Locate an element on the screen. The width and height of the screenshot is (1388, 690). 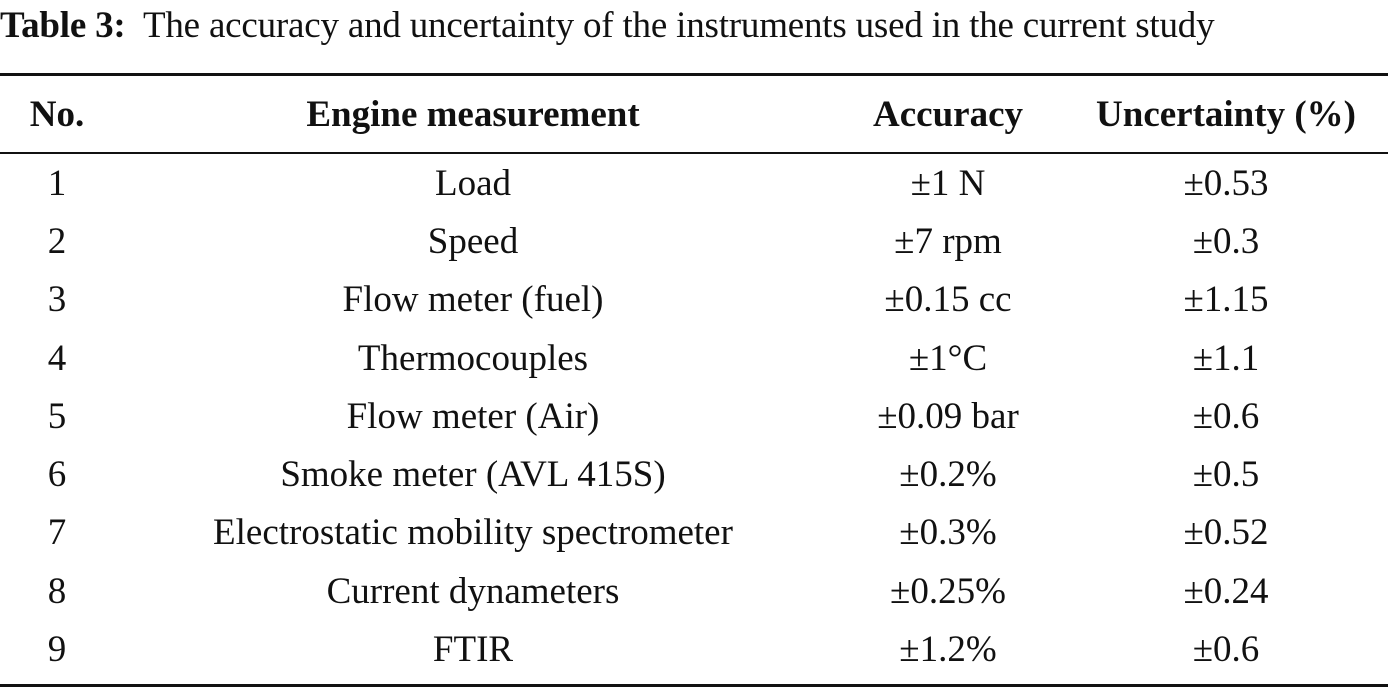
table-row: 8 Current dynameters ±0.25% ±0.24 is located at coordinates (694, 591).